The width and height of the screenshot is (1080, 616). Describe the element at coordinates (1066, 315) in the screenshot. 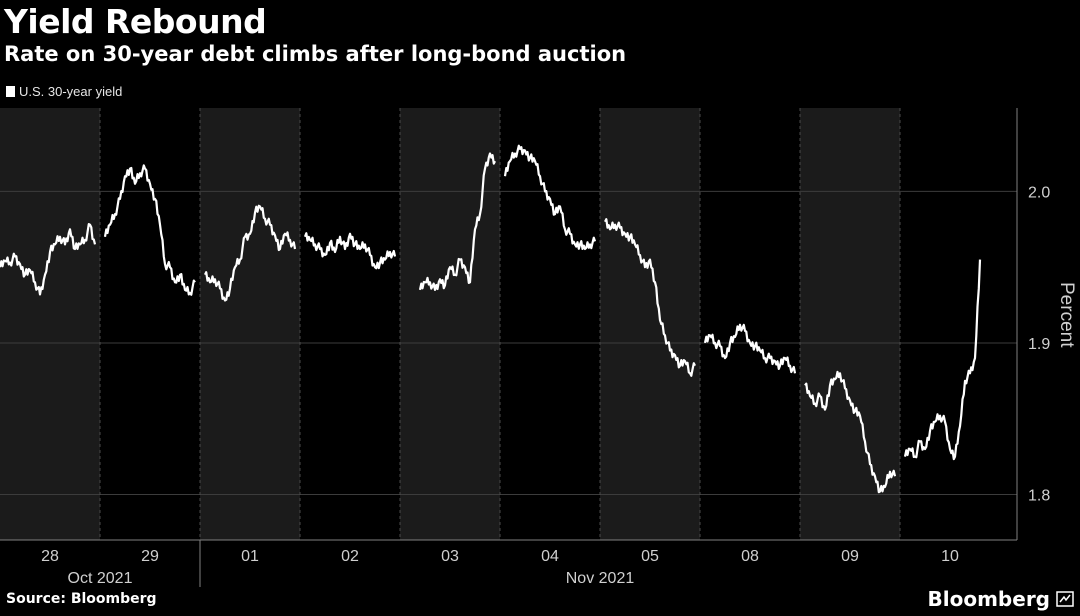

I see `y-axis-title: Percent` at that location.